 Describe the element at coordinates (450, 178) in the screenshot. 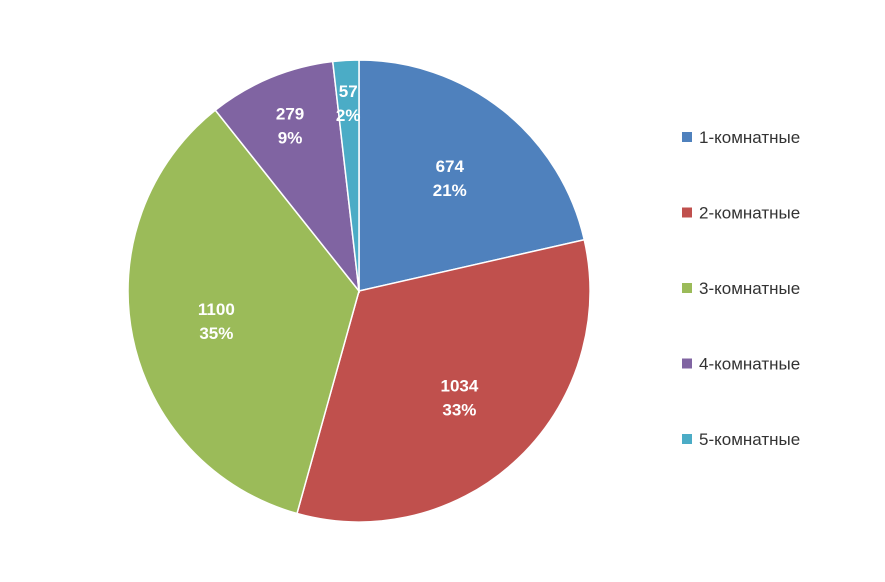

I see `slice-data-label-1: 674 21%` at that location.